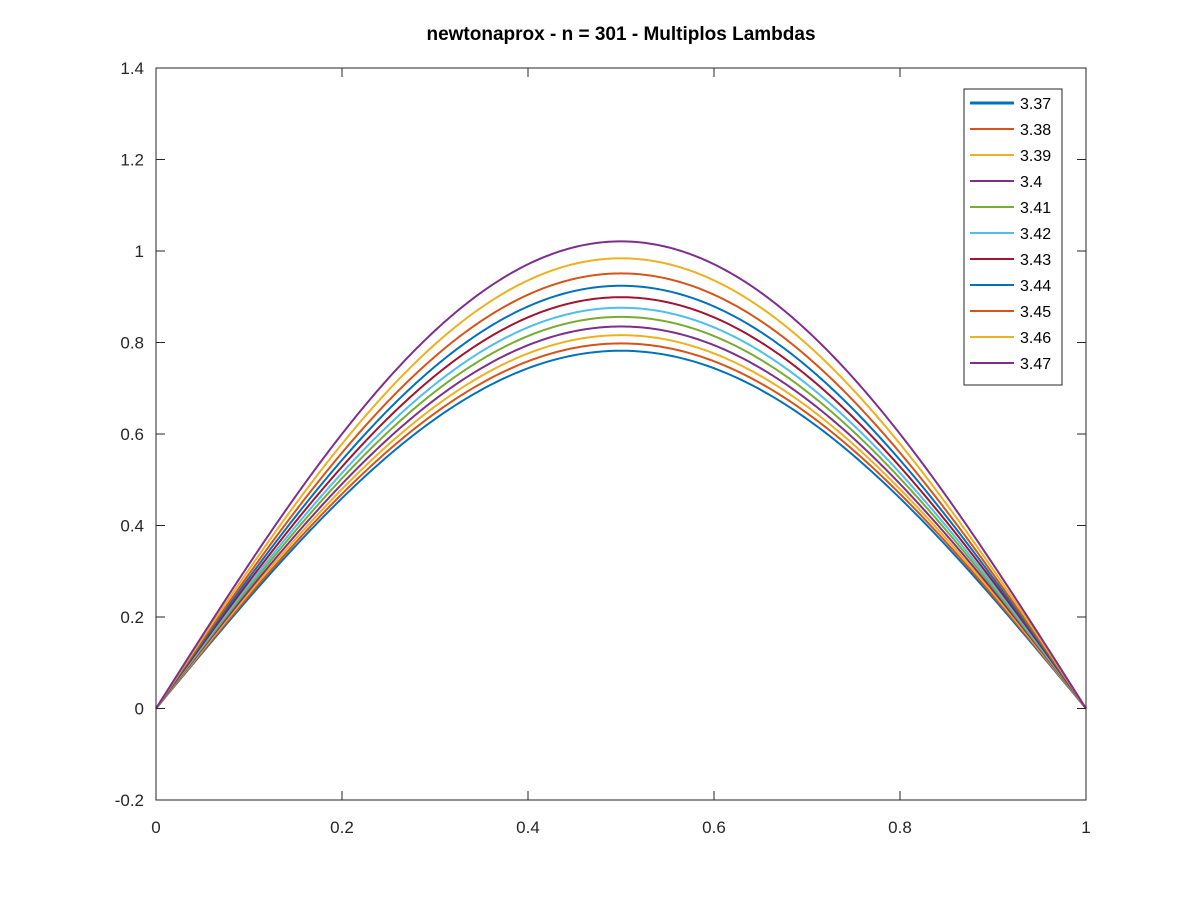 Image resolution: width=1200 pixels, height=900 pixels. I want to click on legend-entry-3.39: 3.39, so click(1035, 156).